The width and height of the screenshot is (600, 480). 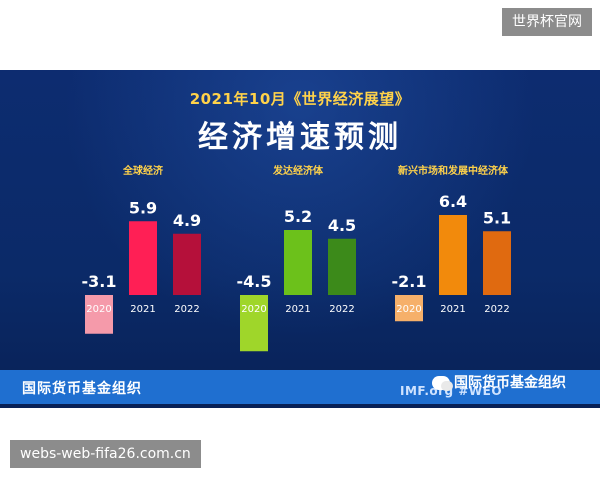 What do you see at coordinates (409, 281) in the screenshot?
I see `value-label: -2.1` at bounding box center [409, 281].